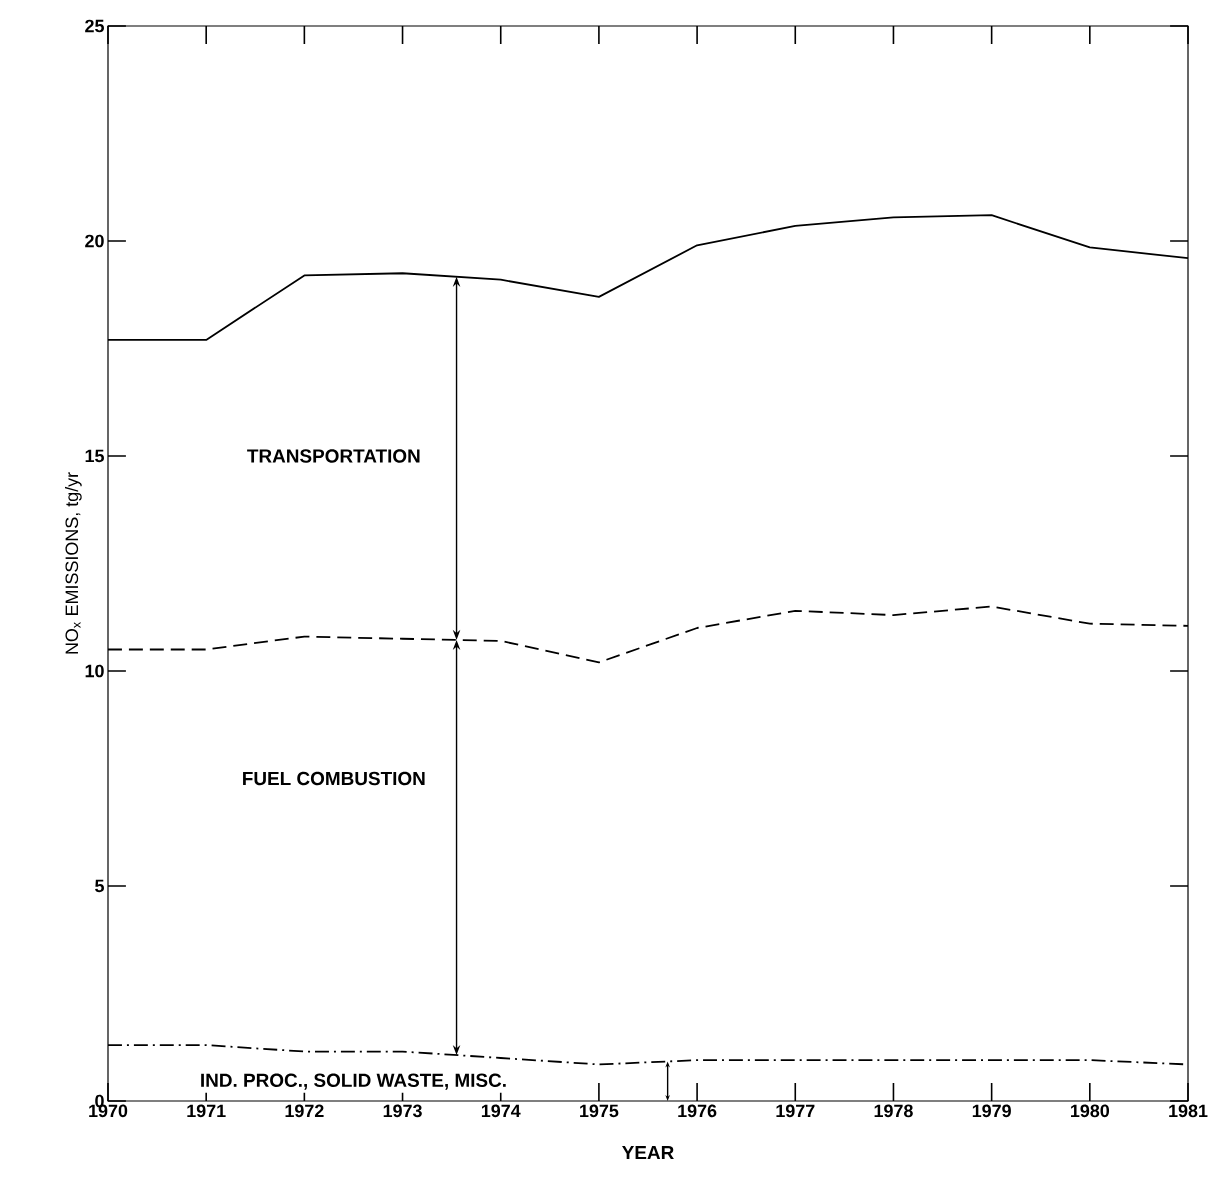 This screenshot has height=1203, width=1217. I want to click on y-axis-title: NO$_{x}$ EMISSIONS, tg/yr, so click(73, 563).